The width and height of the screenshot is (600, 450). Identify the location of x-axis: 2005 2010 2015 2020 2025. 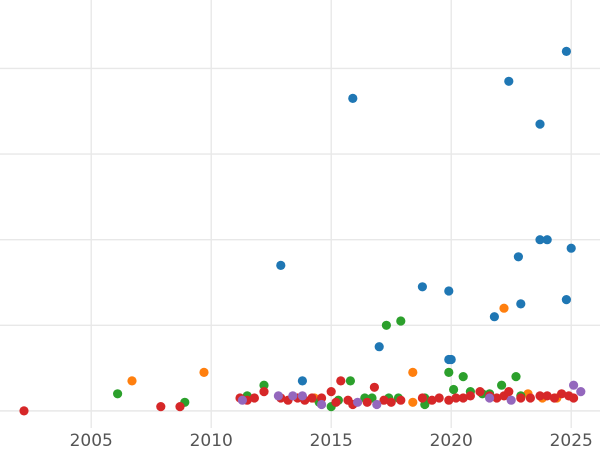
(331, 440).